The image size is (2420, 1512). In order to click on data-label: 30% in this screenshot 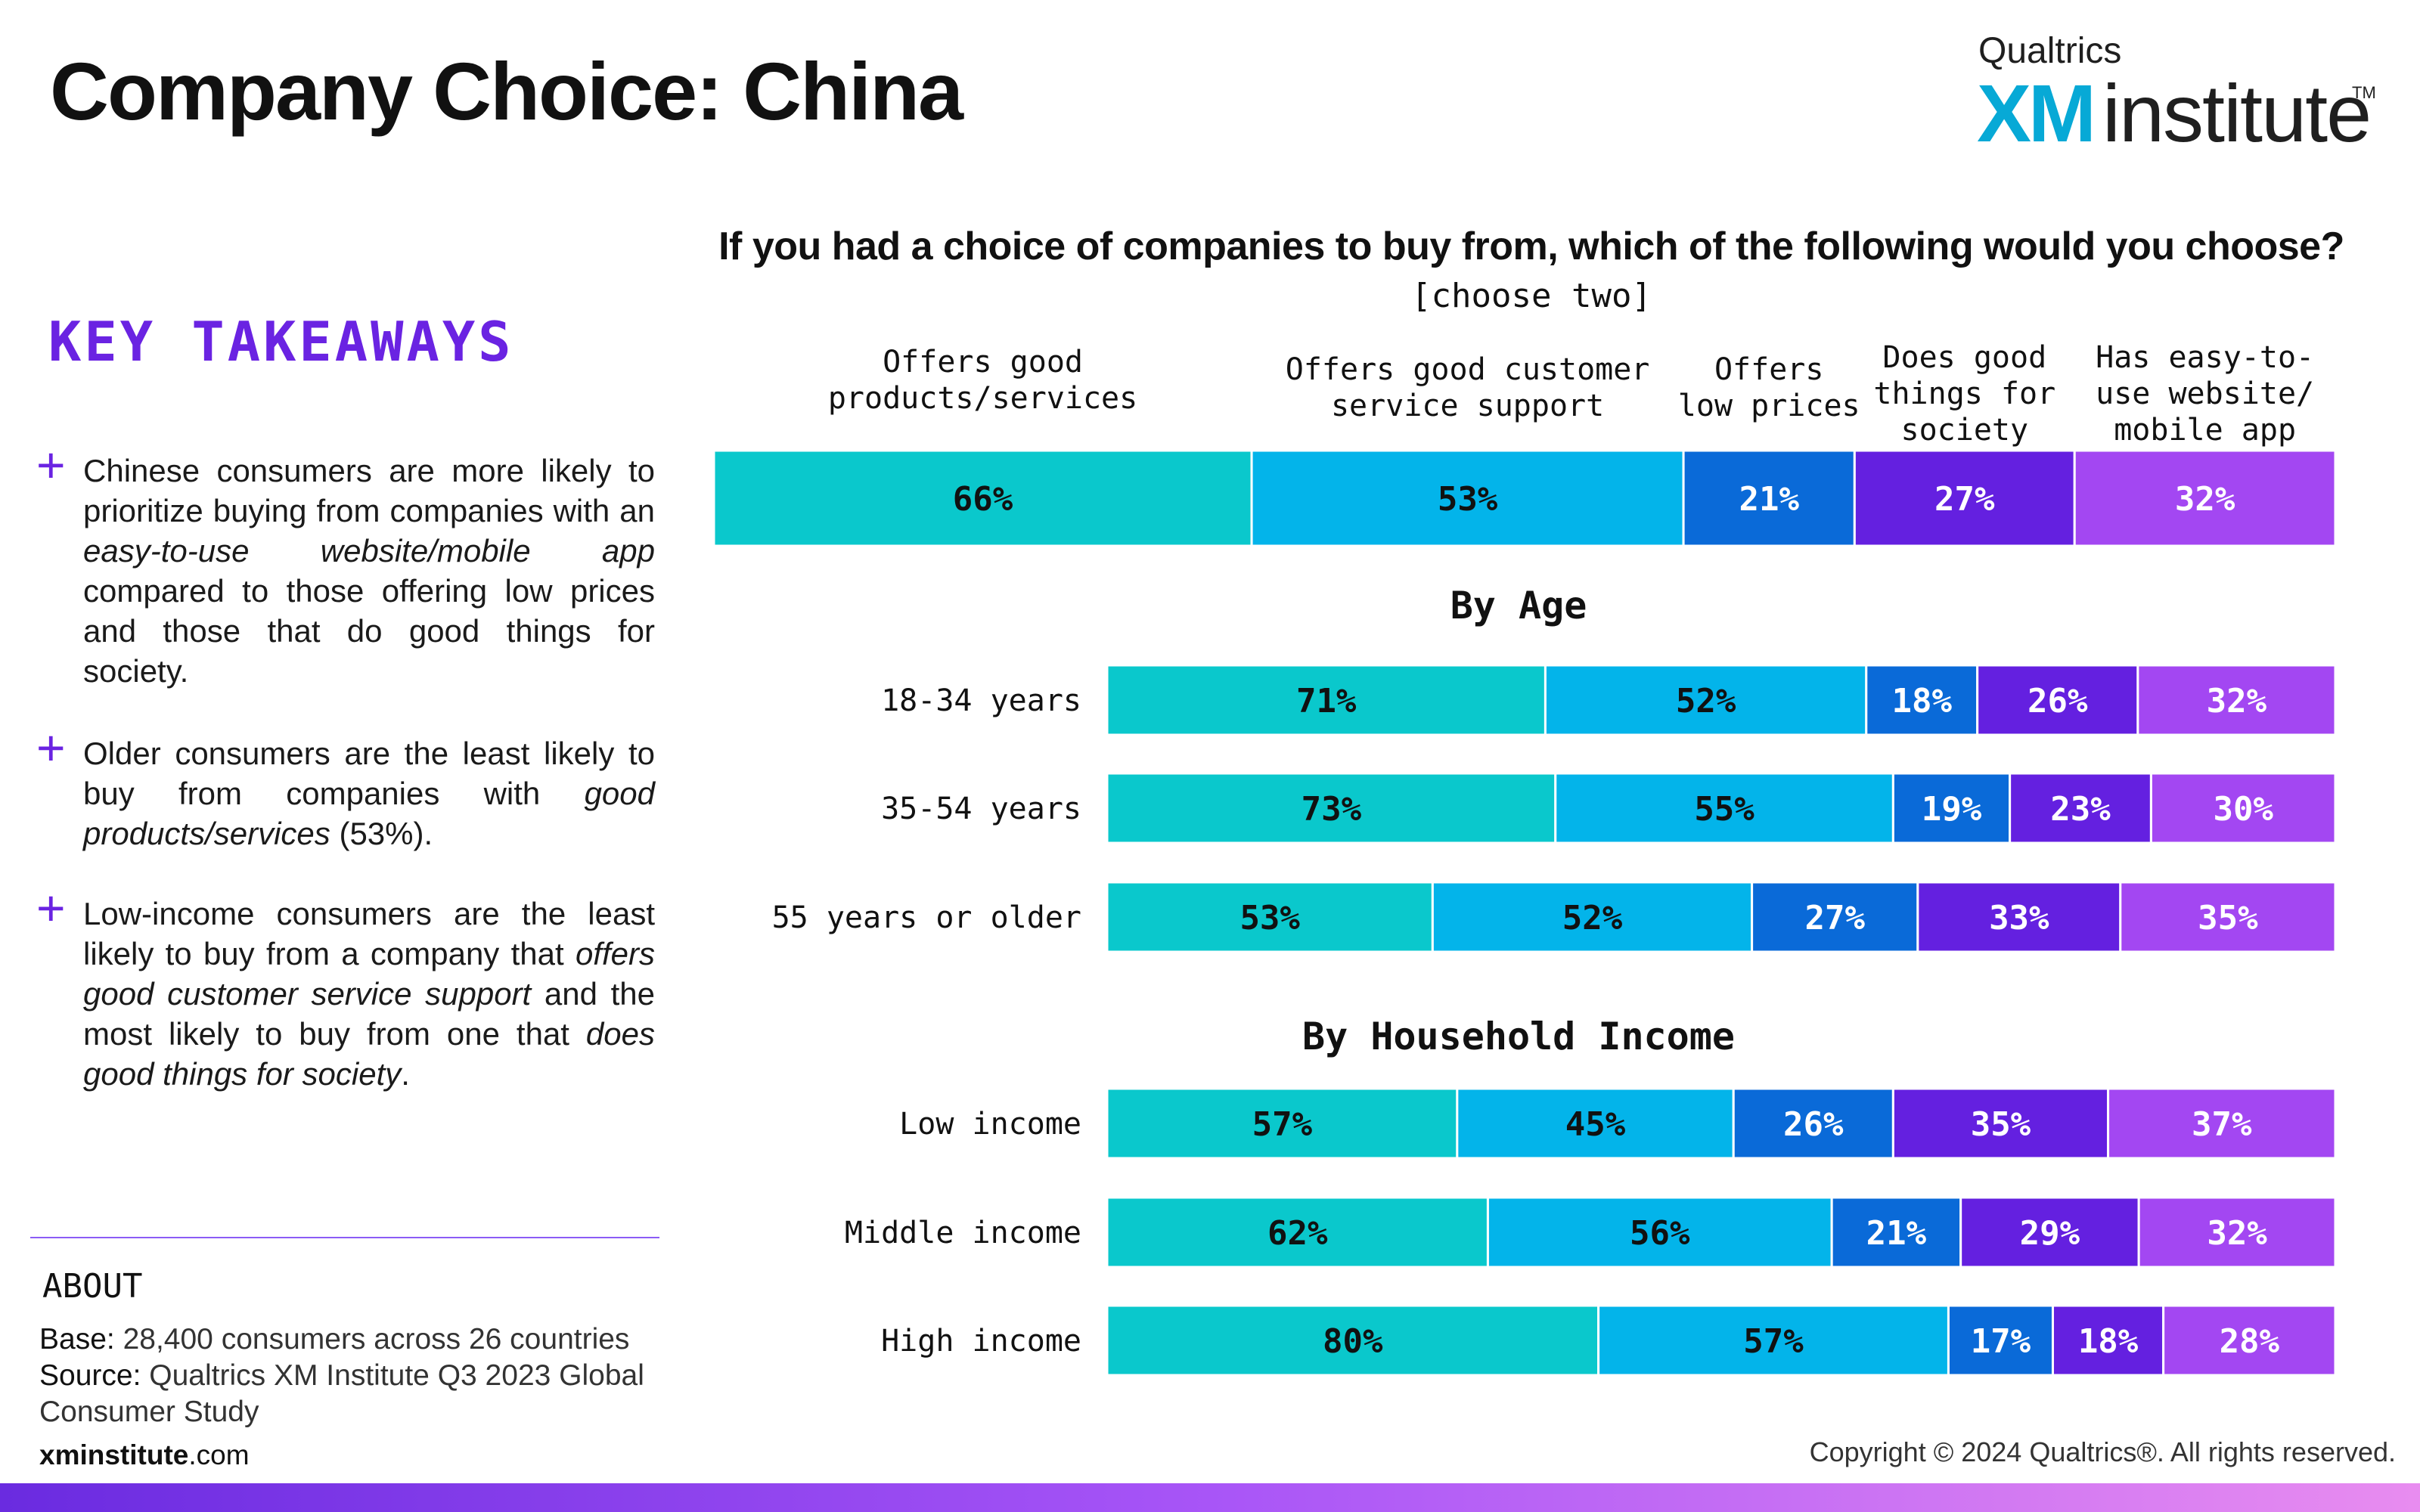, I will do `click(2243, 809)`.